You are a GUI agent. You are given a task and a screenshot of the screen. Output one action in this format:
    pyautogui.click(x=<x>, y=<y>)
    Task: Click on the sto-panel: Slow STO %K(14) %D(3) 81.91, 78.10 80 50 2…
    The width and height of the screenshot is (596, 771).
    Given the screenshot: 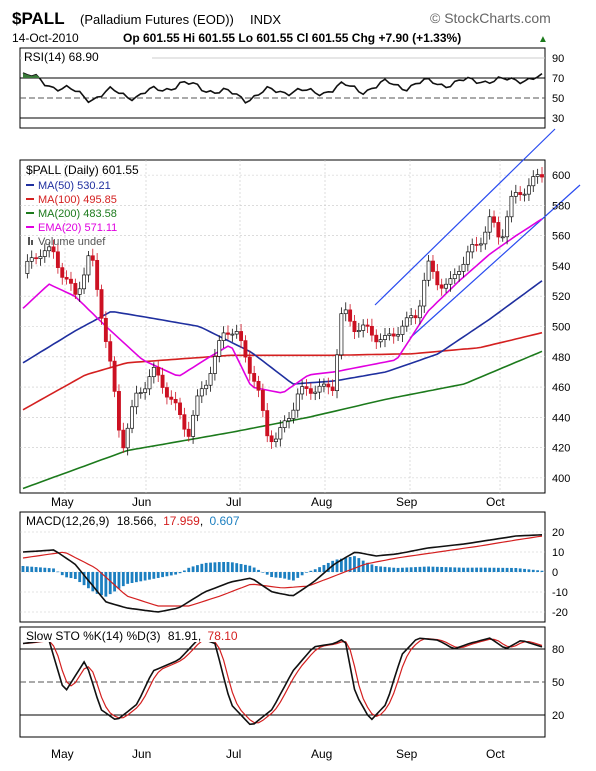 What is the action you would take?
    pyautogui.click(x=291, y=682)
    